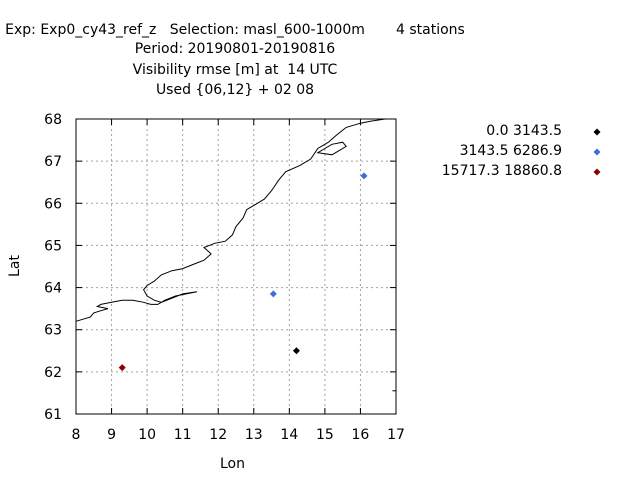 The image size is (640, 480). What do you see at coordinates (53, 204) in the screenshot?
I see `y-tick-label: 66` at bounding box center [53, 204].